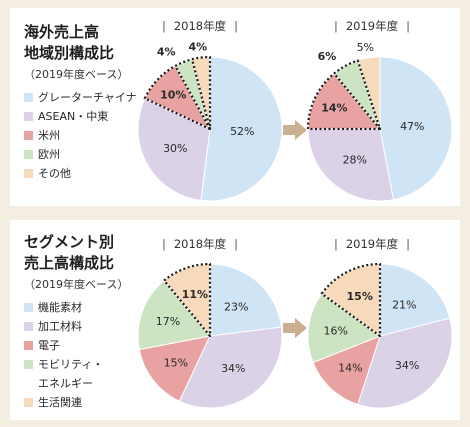 The width and height of the screenshot is (470, 427). I want to click on segment-2019-slice-label: 16%, so click(335, 330).